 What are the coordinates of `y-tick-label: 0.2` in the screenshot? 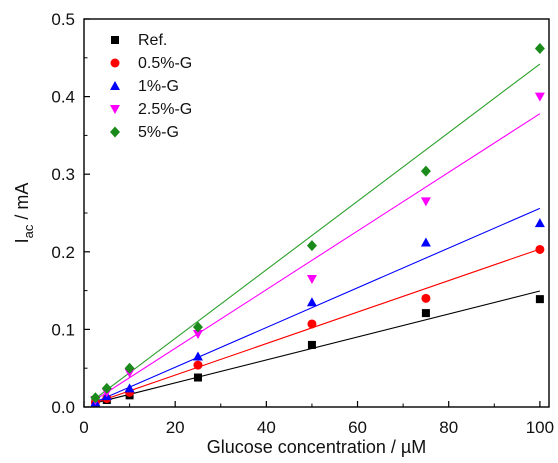 It's located at (63, 252).